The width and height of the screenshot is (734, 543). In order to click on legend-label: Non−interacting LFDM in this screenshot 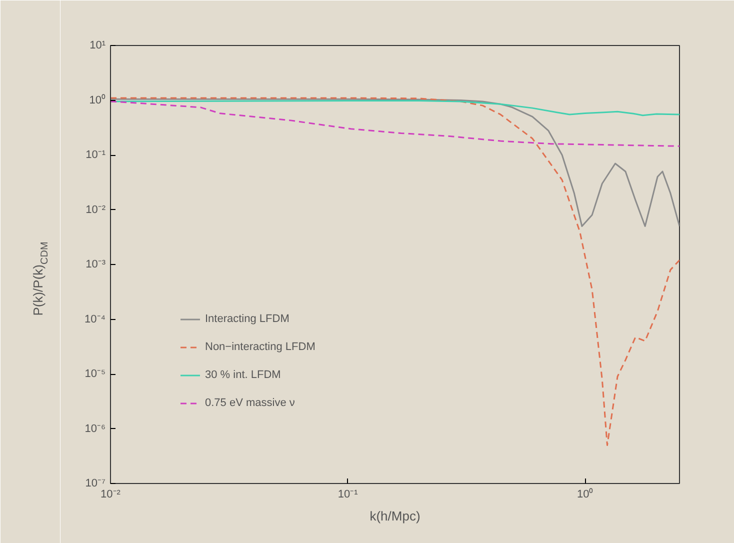, I will do `click(260, 347)`.